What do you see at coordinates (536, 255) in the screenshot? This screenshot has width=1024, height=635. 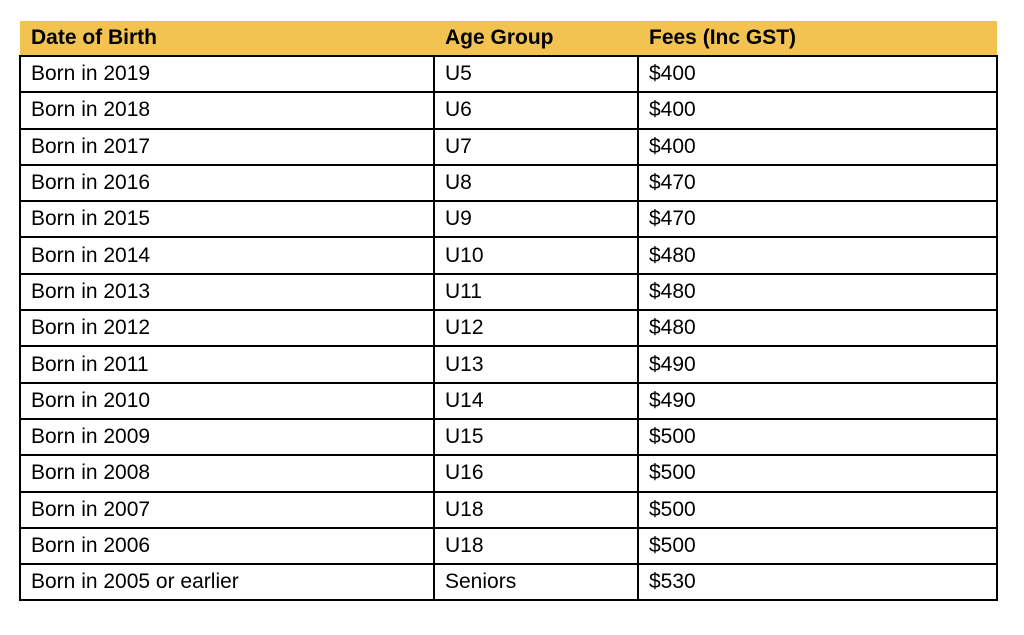 I see `cell-age-group: U10` at bounding box center [536, 255].